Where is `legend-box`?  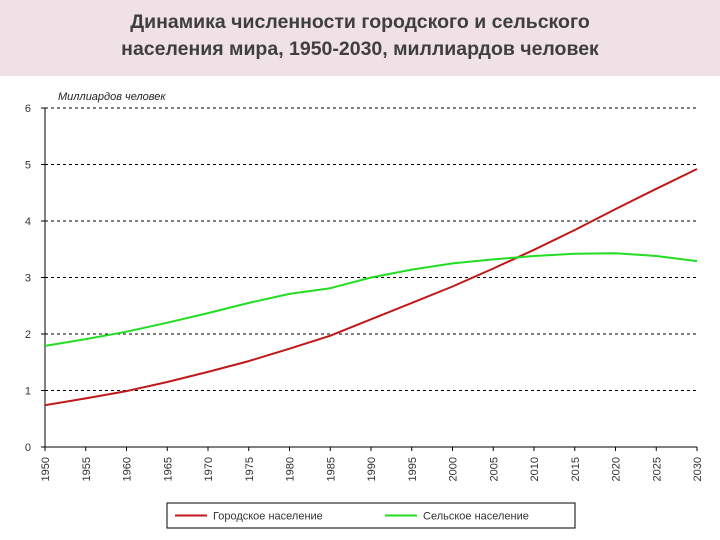 legend-box is located at coordinates (371, 515).